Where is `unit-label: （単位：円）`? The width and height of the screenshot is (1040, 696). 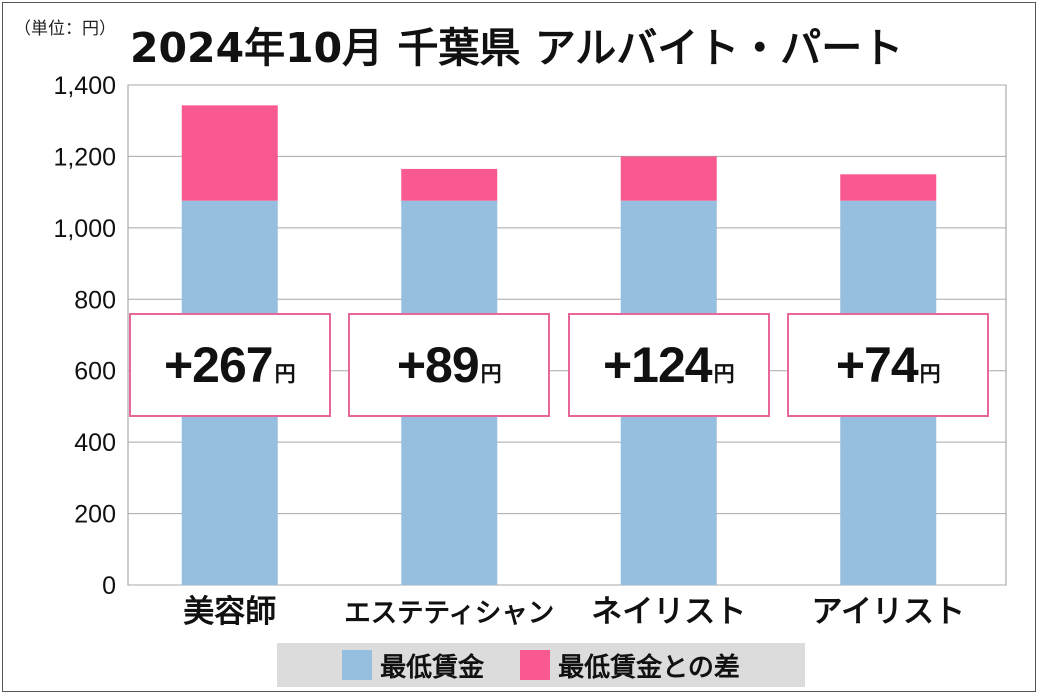 unit-label: （単位：円） is located at coordinates (65, 29).